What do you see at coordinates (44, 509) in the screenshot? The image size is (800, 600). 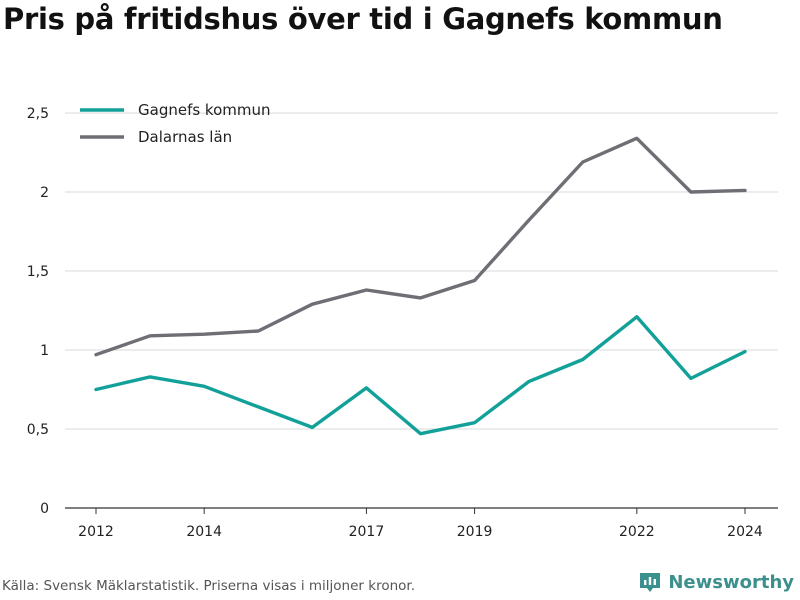 I see `y-tick-label: 0` at bounding box center [44, 509].